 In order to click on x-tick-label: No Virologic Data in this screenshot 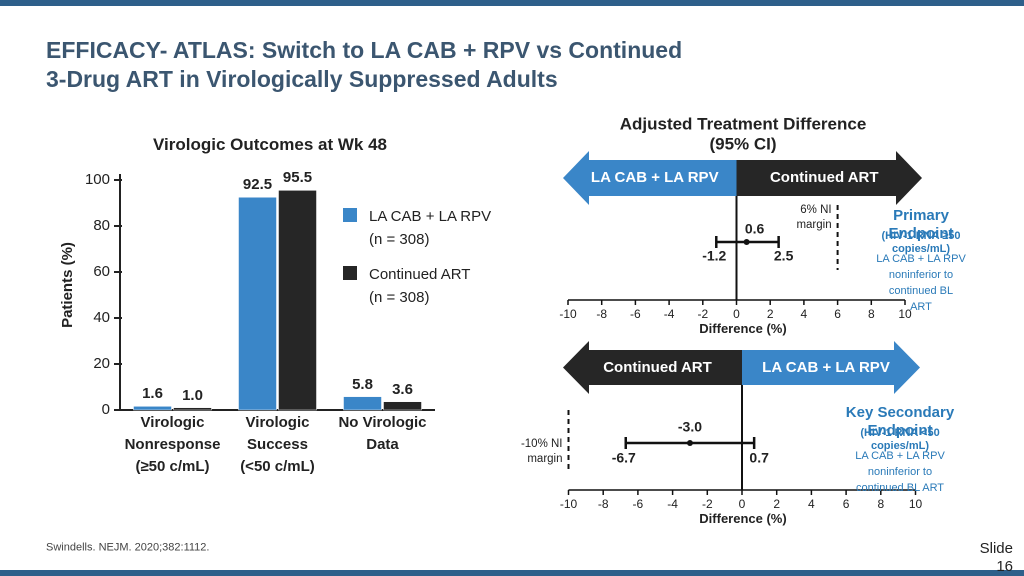, I will do `click(382, 433)`.